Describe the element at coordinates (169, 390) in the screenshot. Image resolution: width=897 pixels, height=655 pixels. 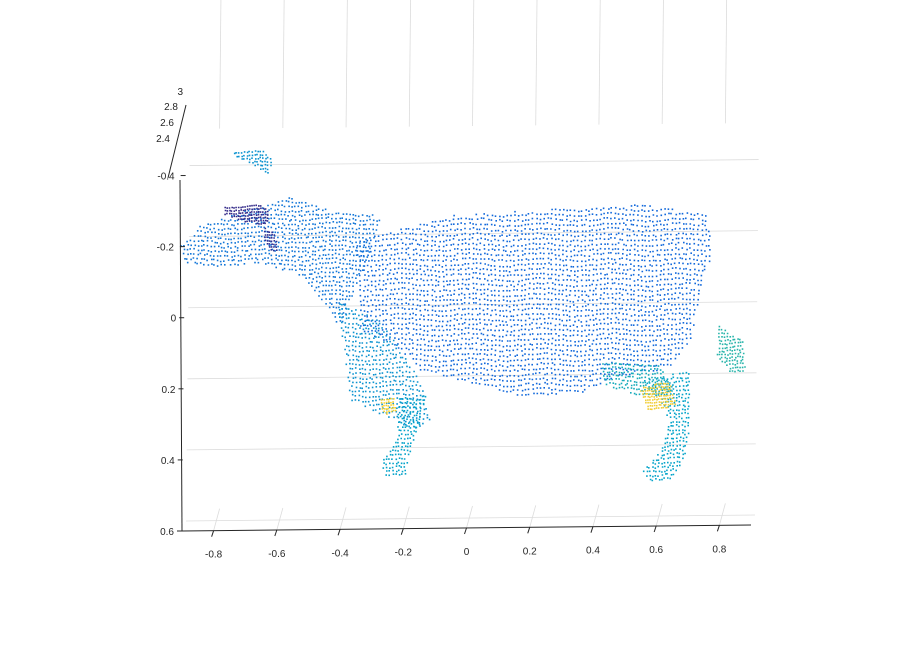
I see `y-tick-label: 0.2` at that location.